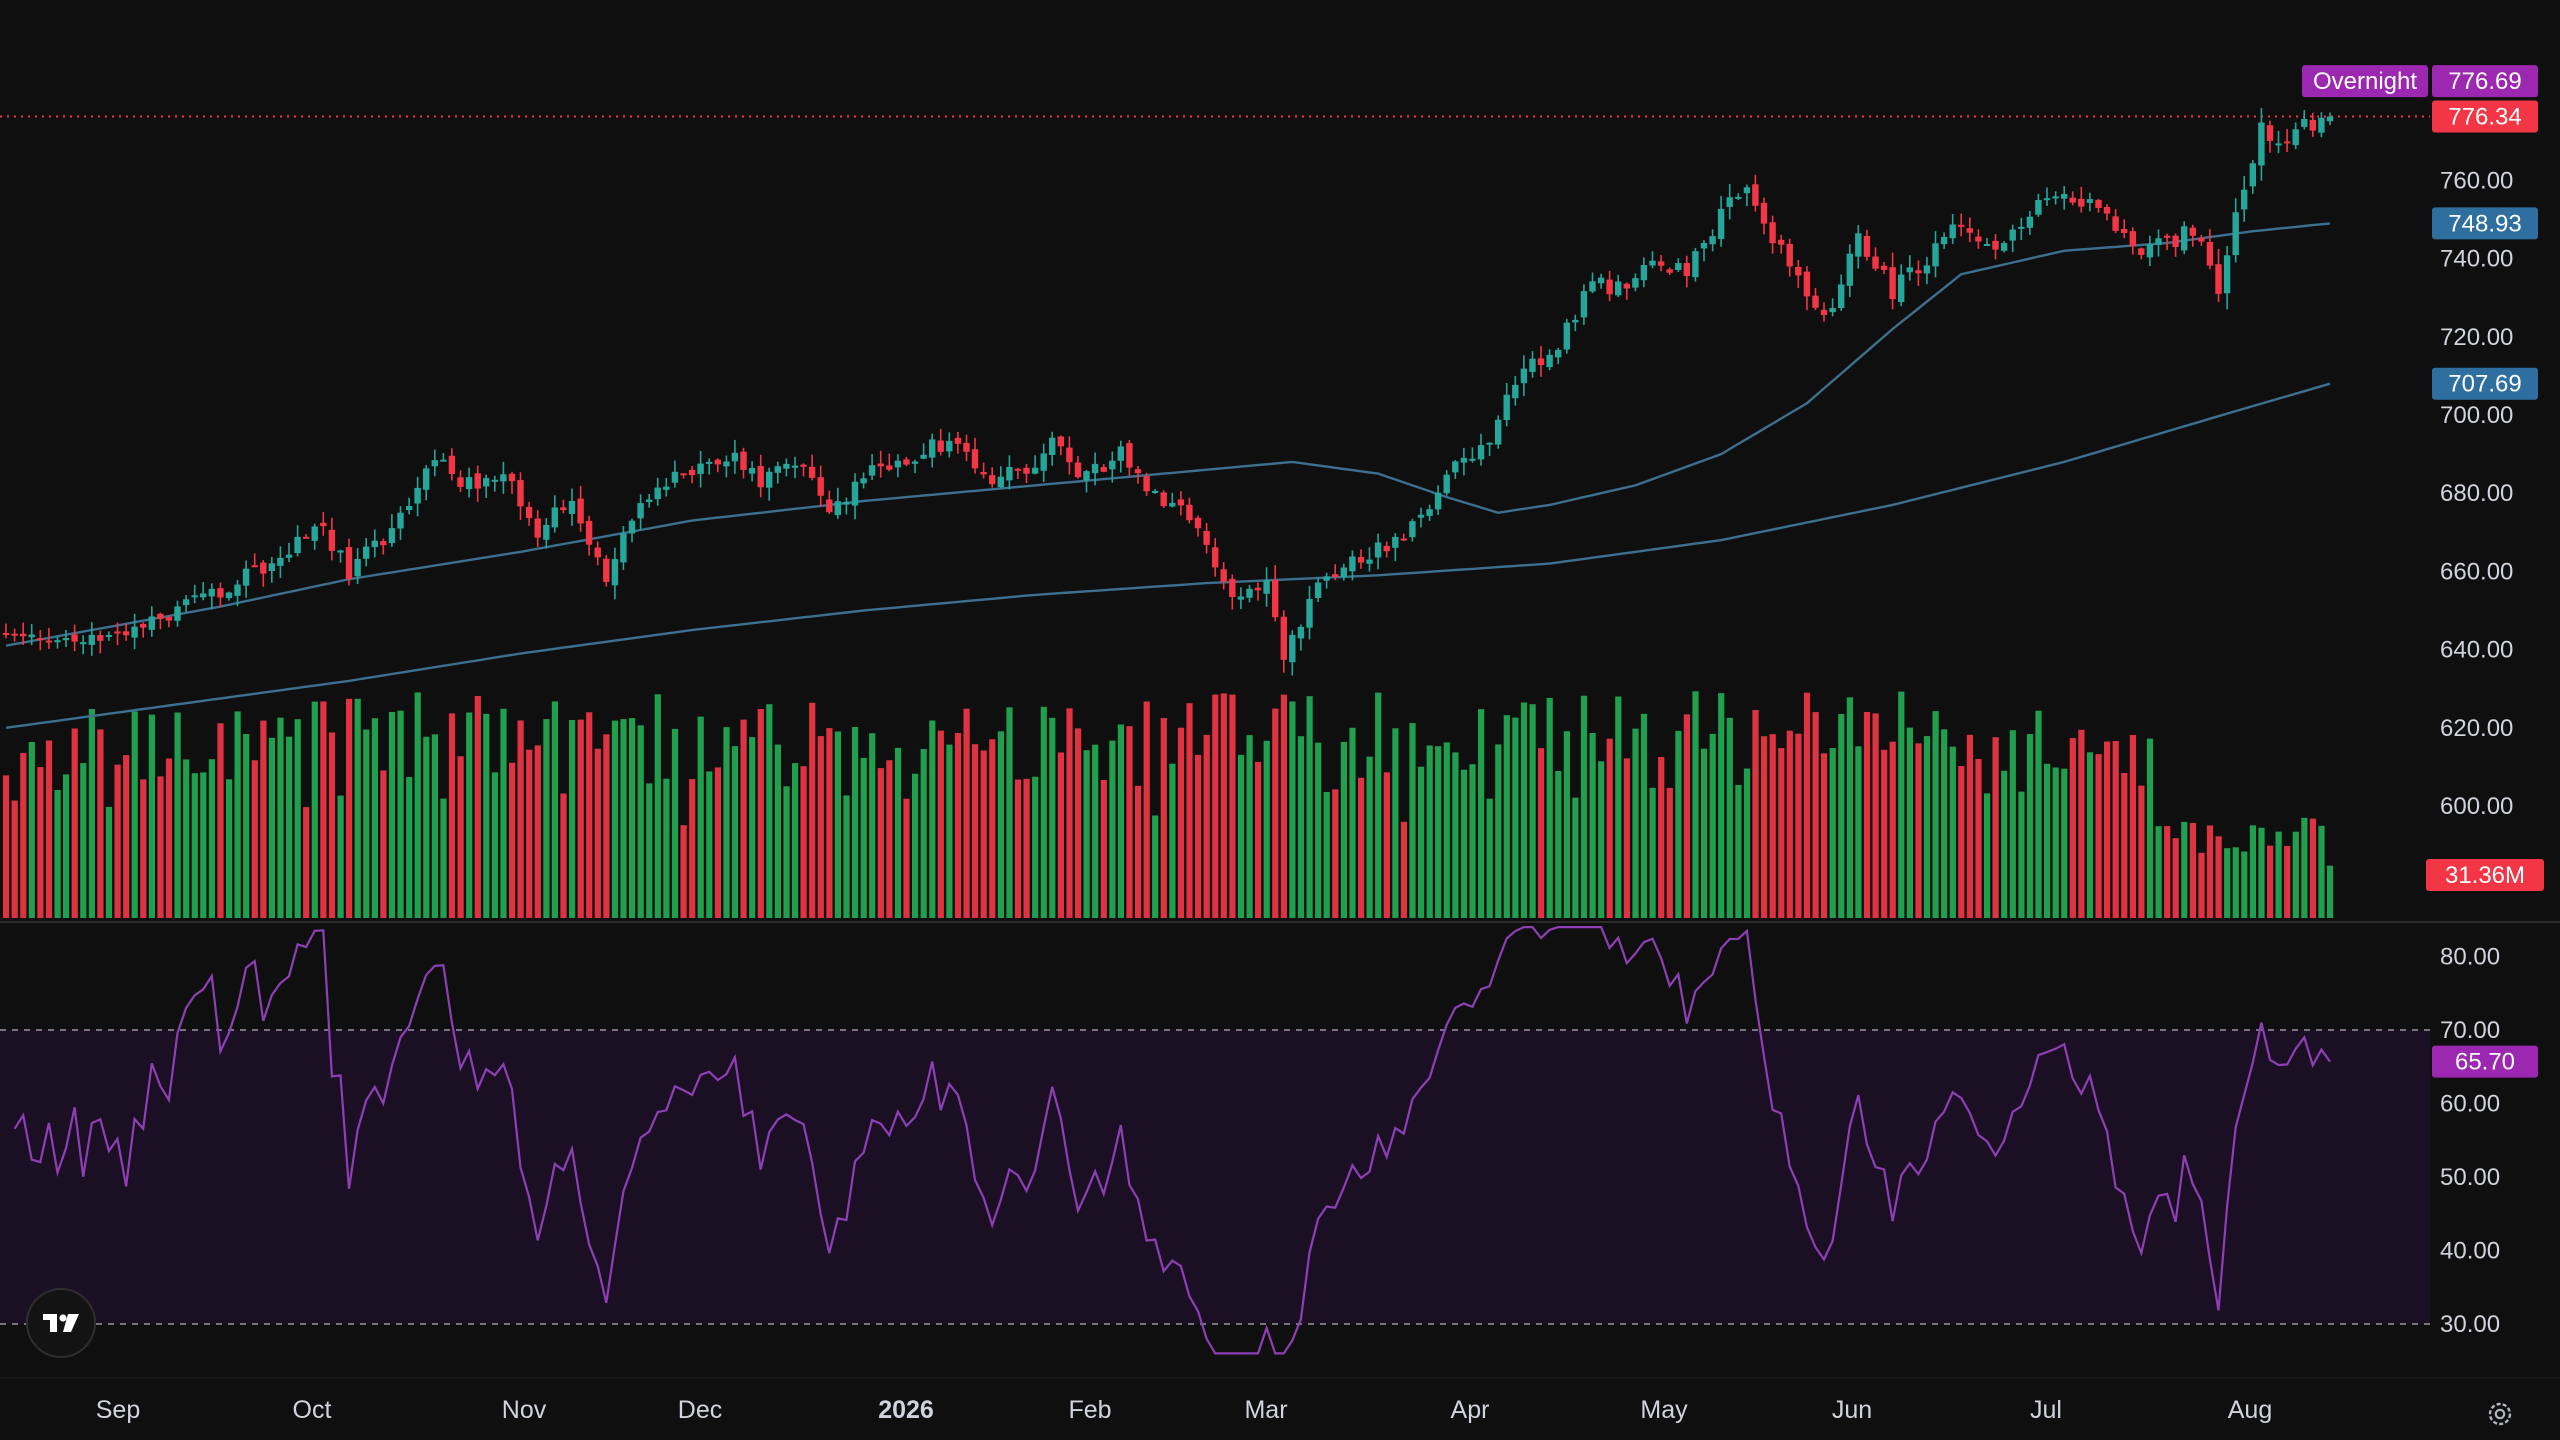 The height and width of the screenshot is (1440, 2560). I want to click on rsi-tick-label: 40.00, so click(2470, 1251).